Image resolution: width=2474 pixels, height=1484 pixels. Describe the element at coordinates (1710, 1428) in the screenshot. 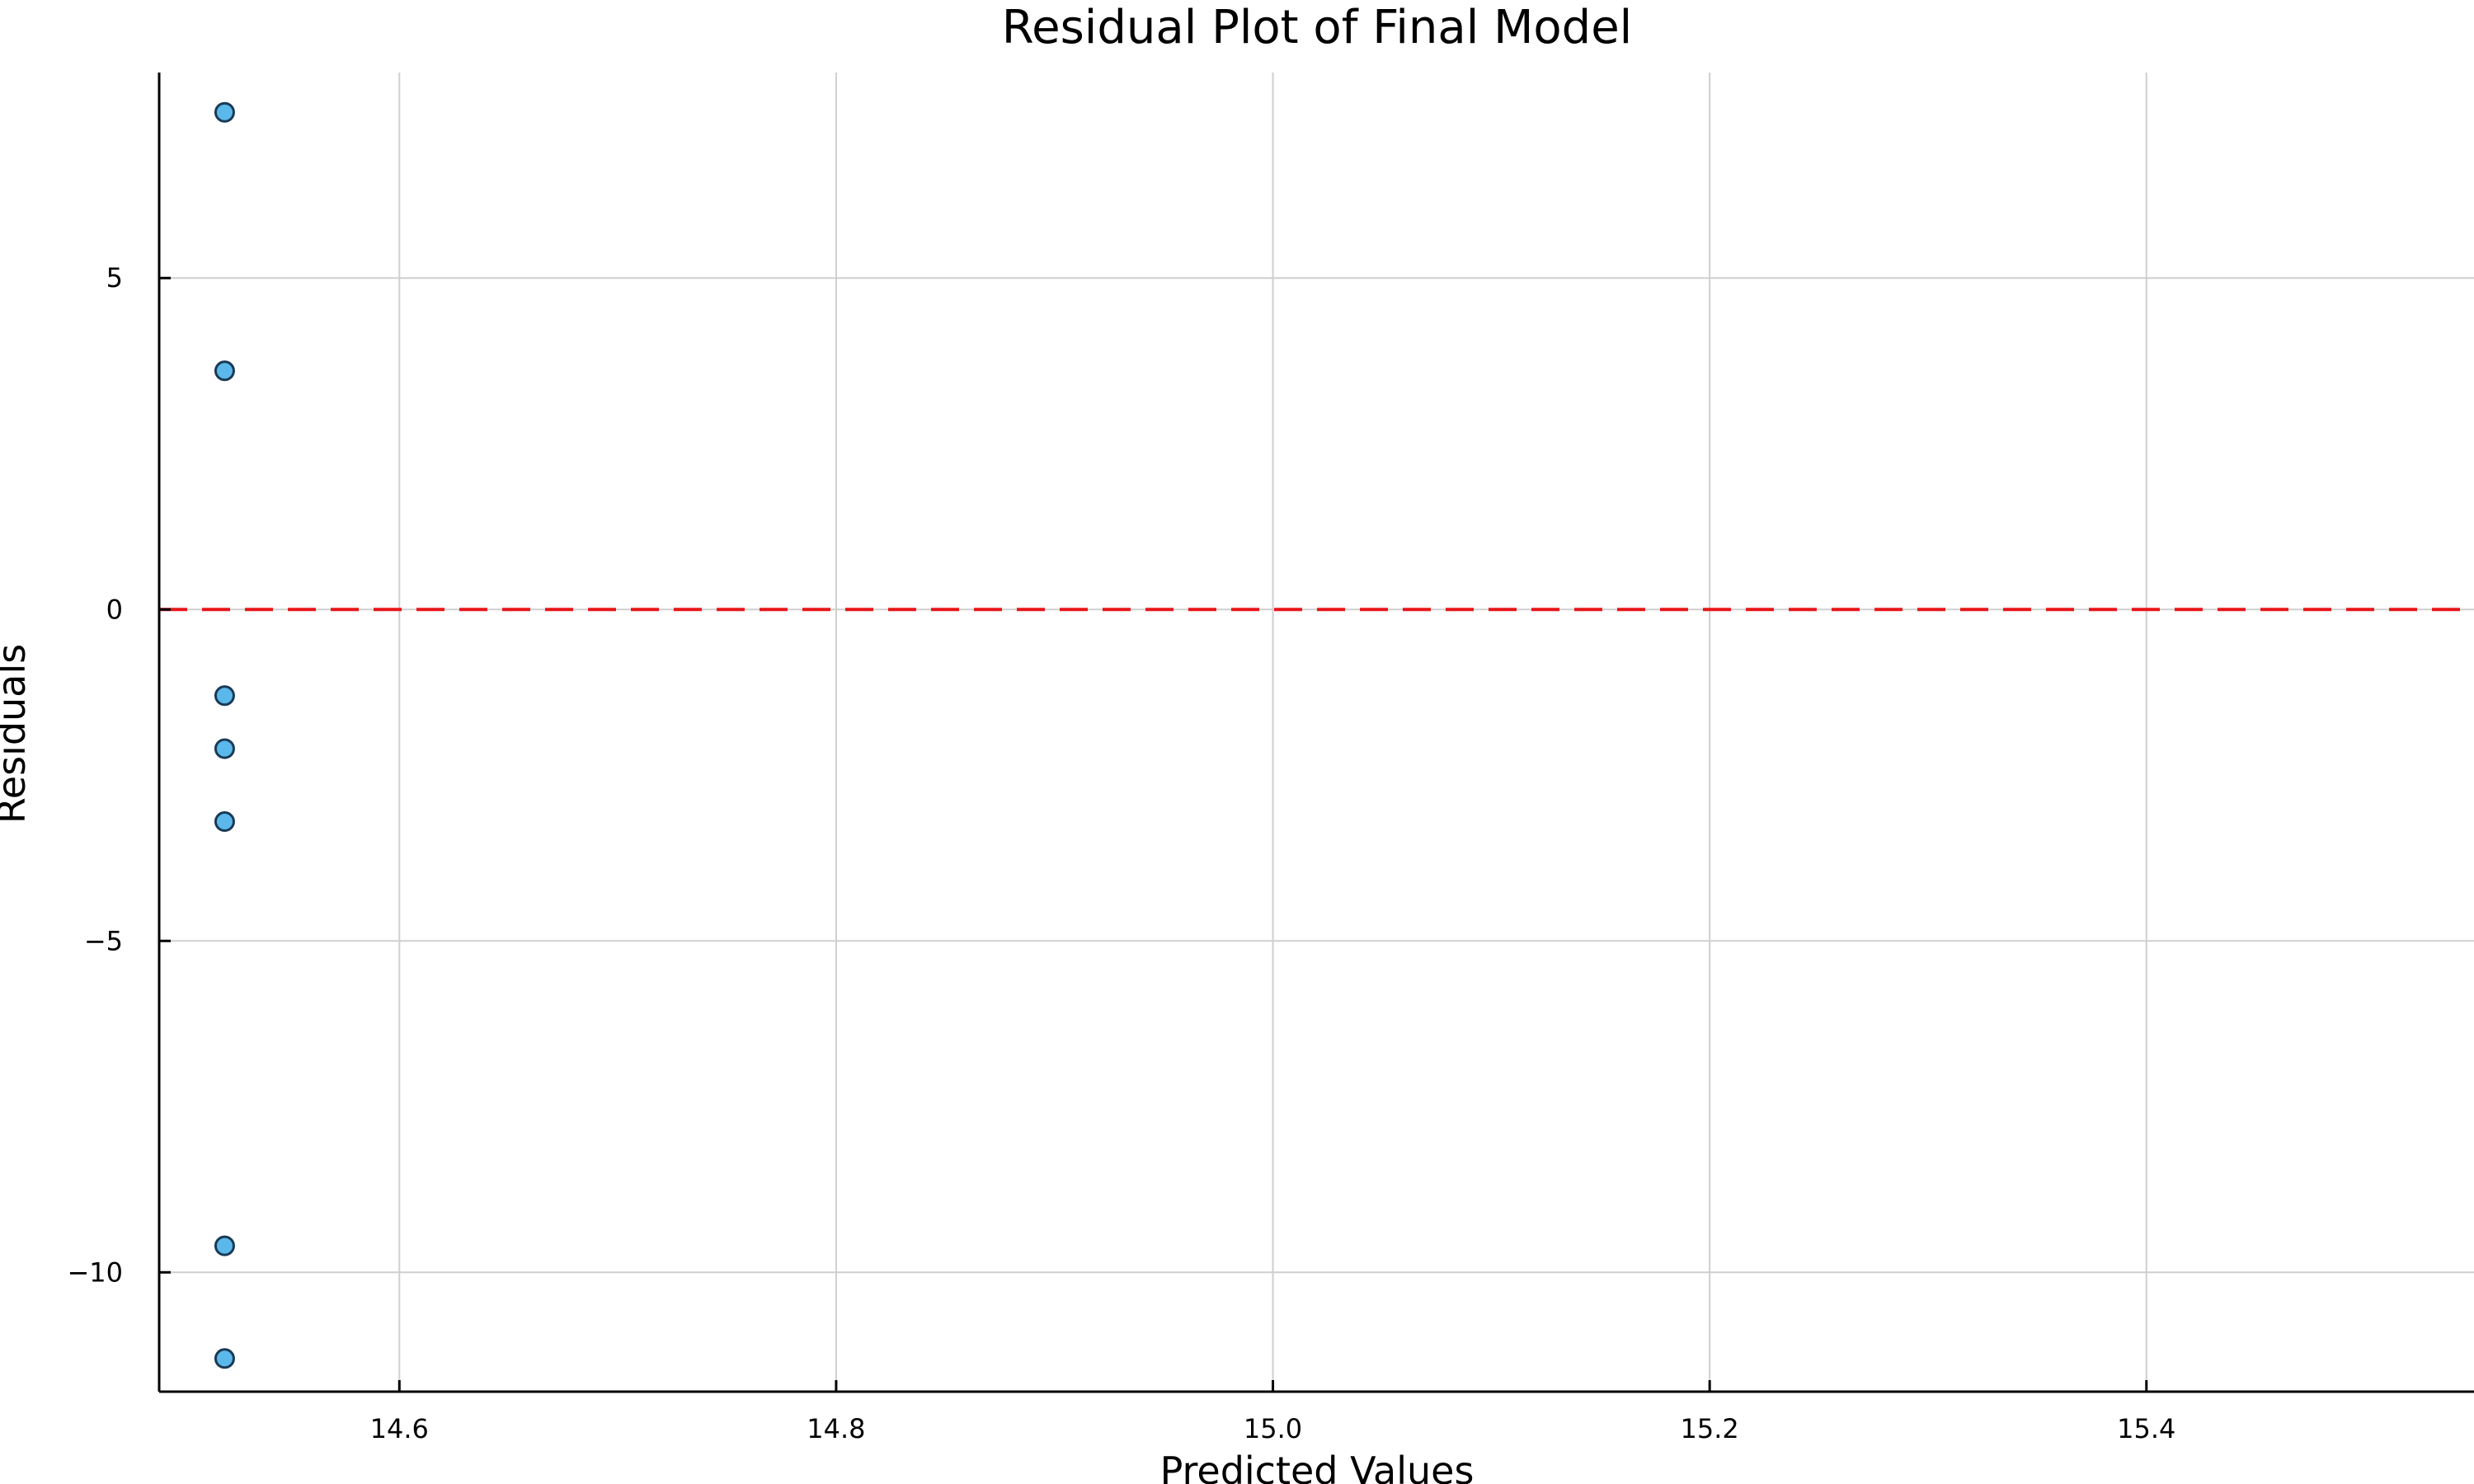

I see `x-tick-label: 15.2` at that location.